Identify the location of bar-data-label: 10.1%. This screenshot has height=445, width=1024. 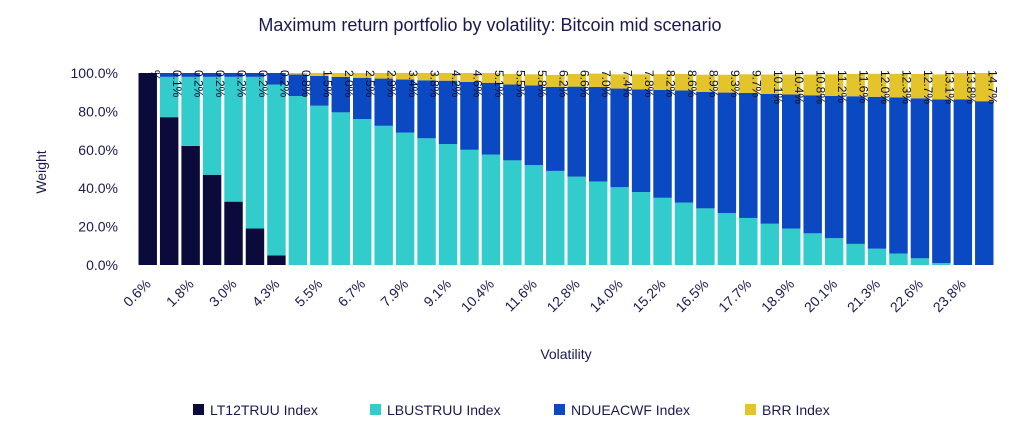
(778, 87).